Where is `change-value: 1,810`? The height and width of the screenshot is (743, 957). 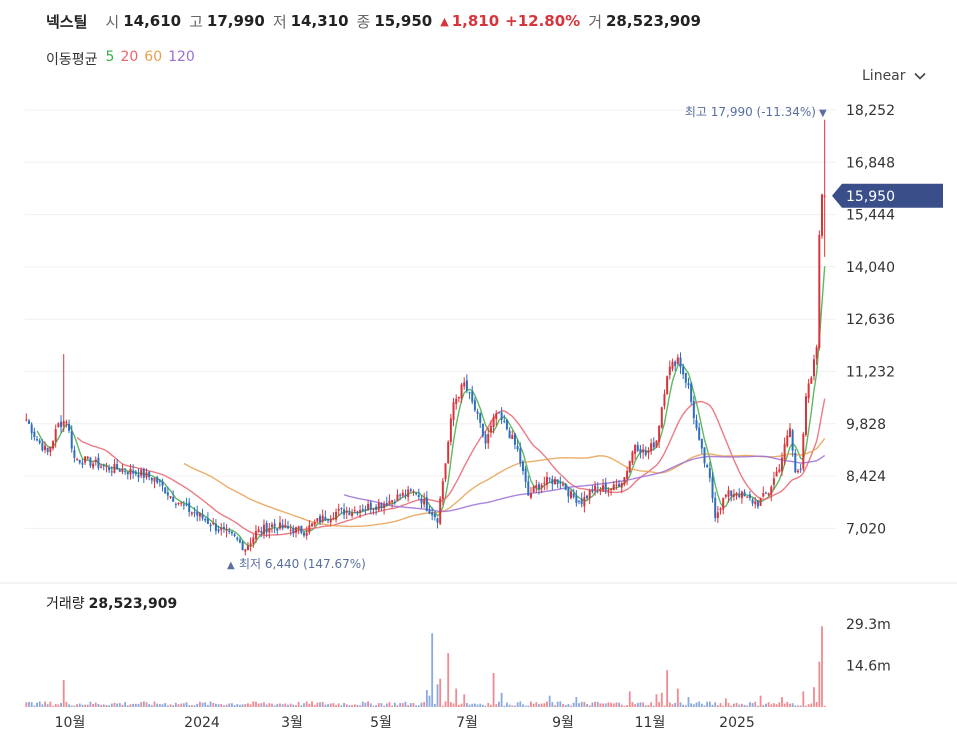 change-value: 1,810 is located at coordinates (475, 21).